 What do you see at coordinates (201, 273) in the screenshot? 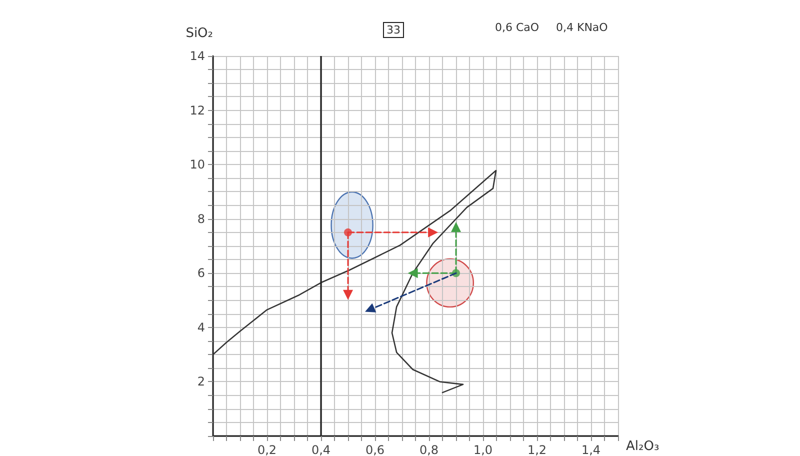
I see `y-tick-label: 6` at bounding box center [201, 273].